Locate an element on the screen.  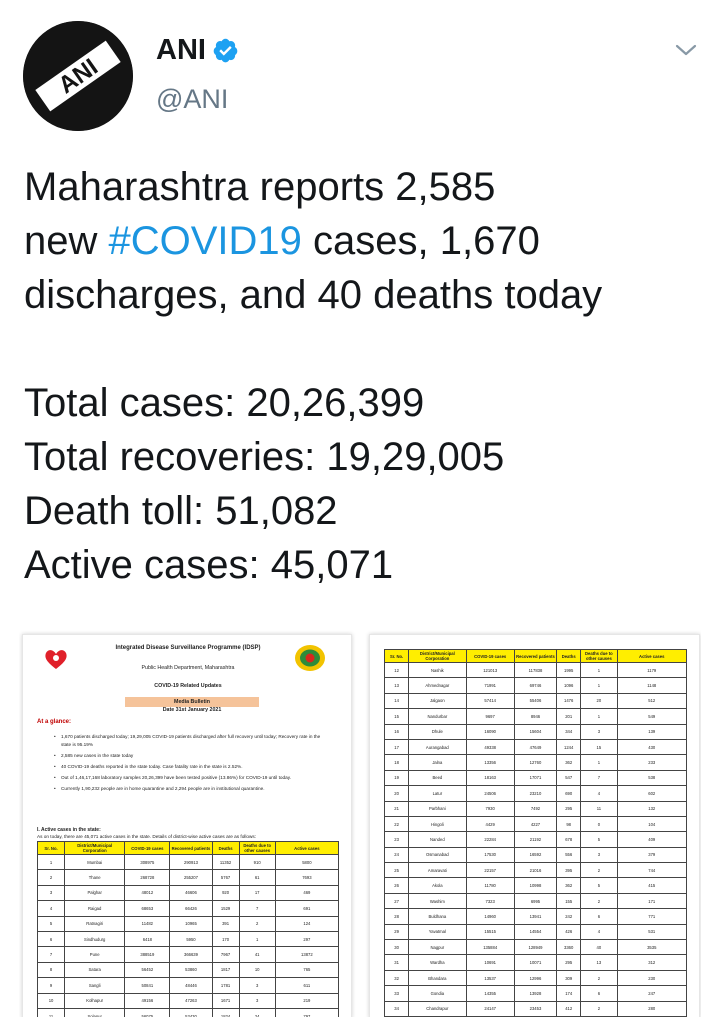
column-header: District/Municipal Corporation is located at coordinates (95, 848).